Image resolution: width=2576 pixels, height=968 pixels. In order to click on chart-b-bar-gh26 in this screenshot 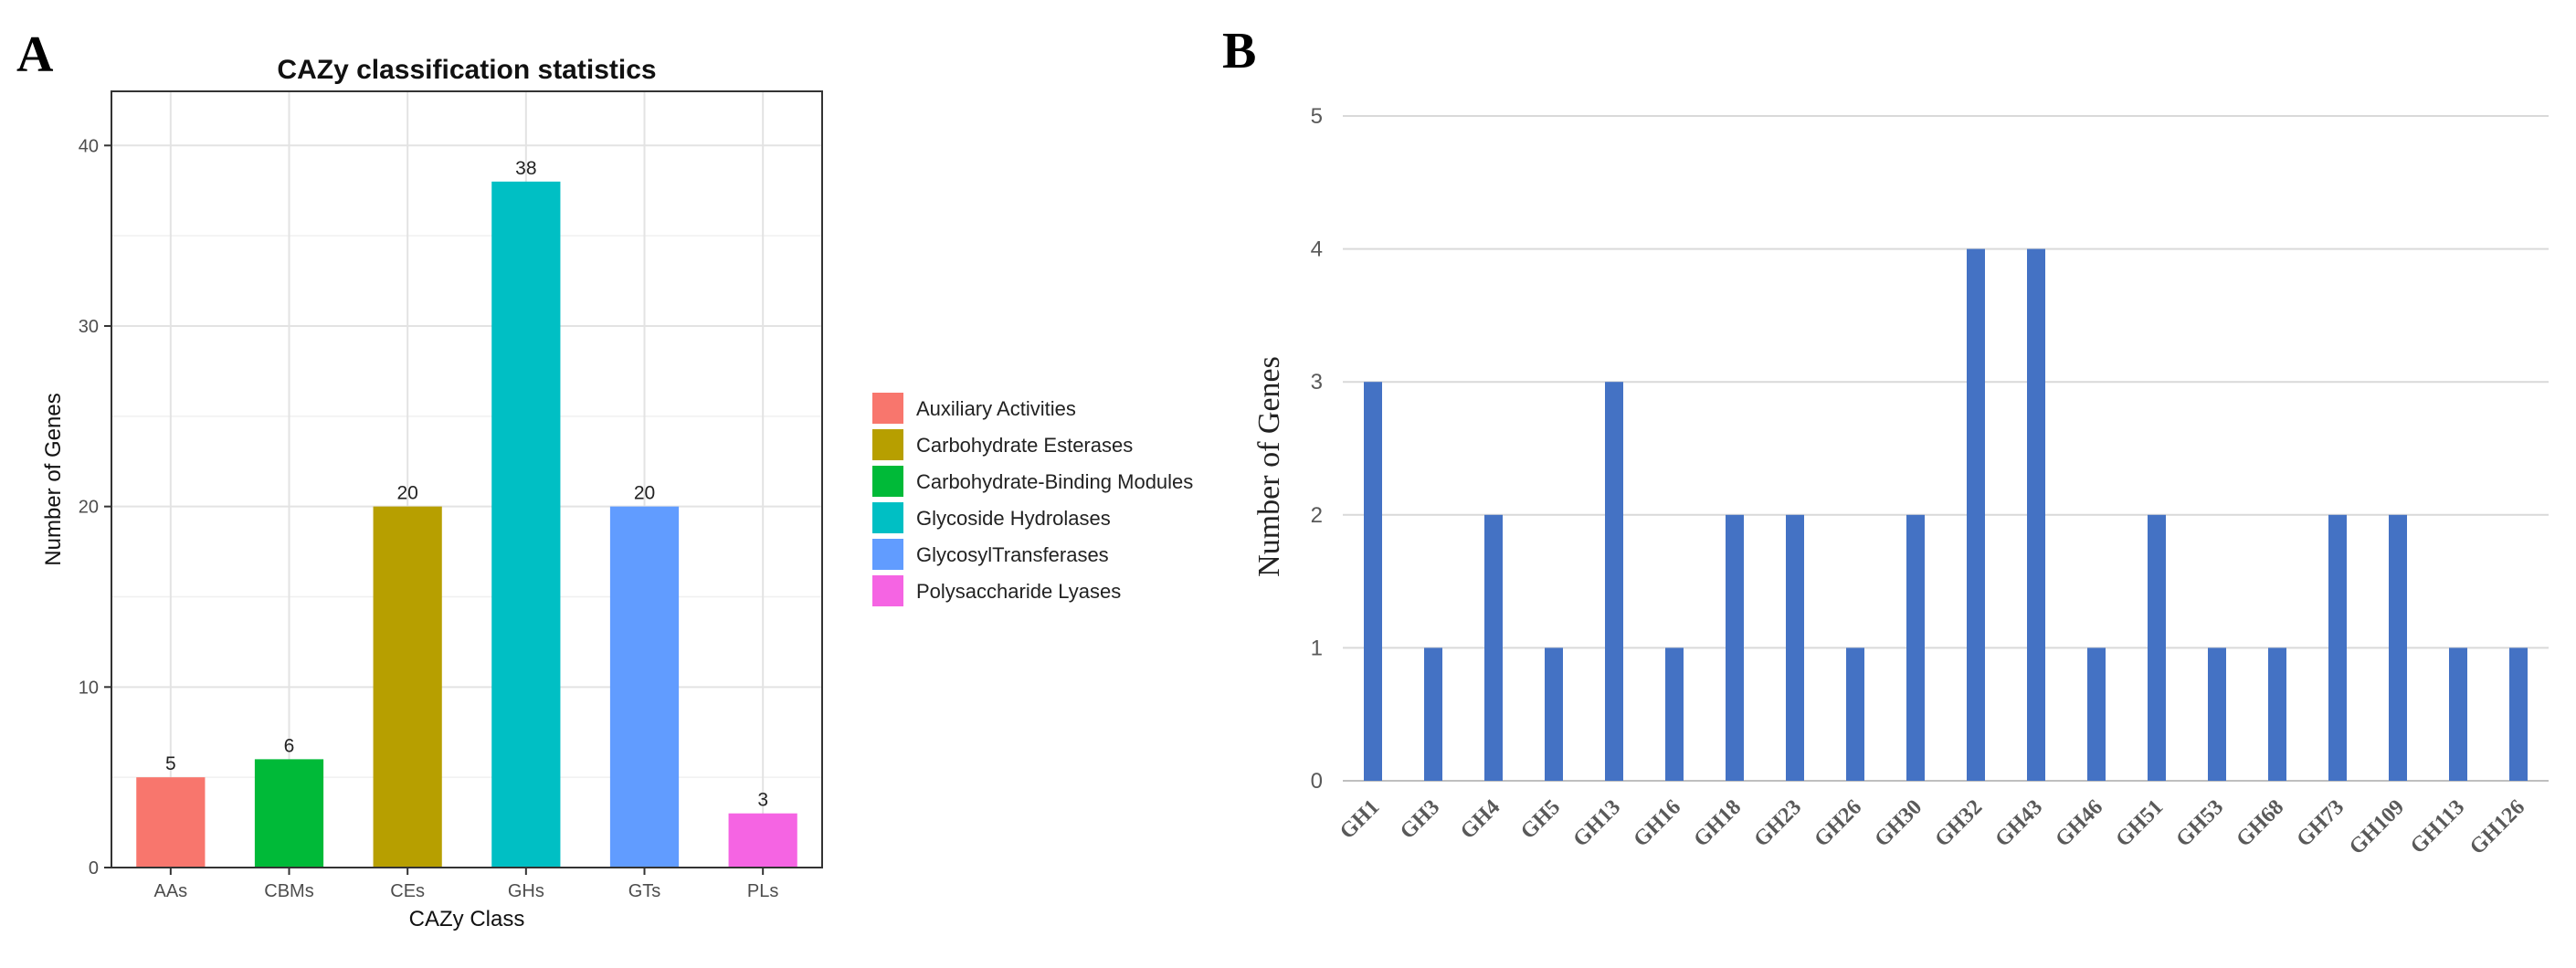, I will do `click(1855, 714)`.